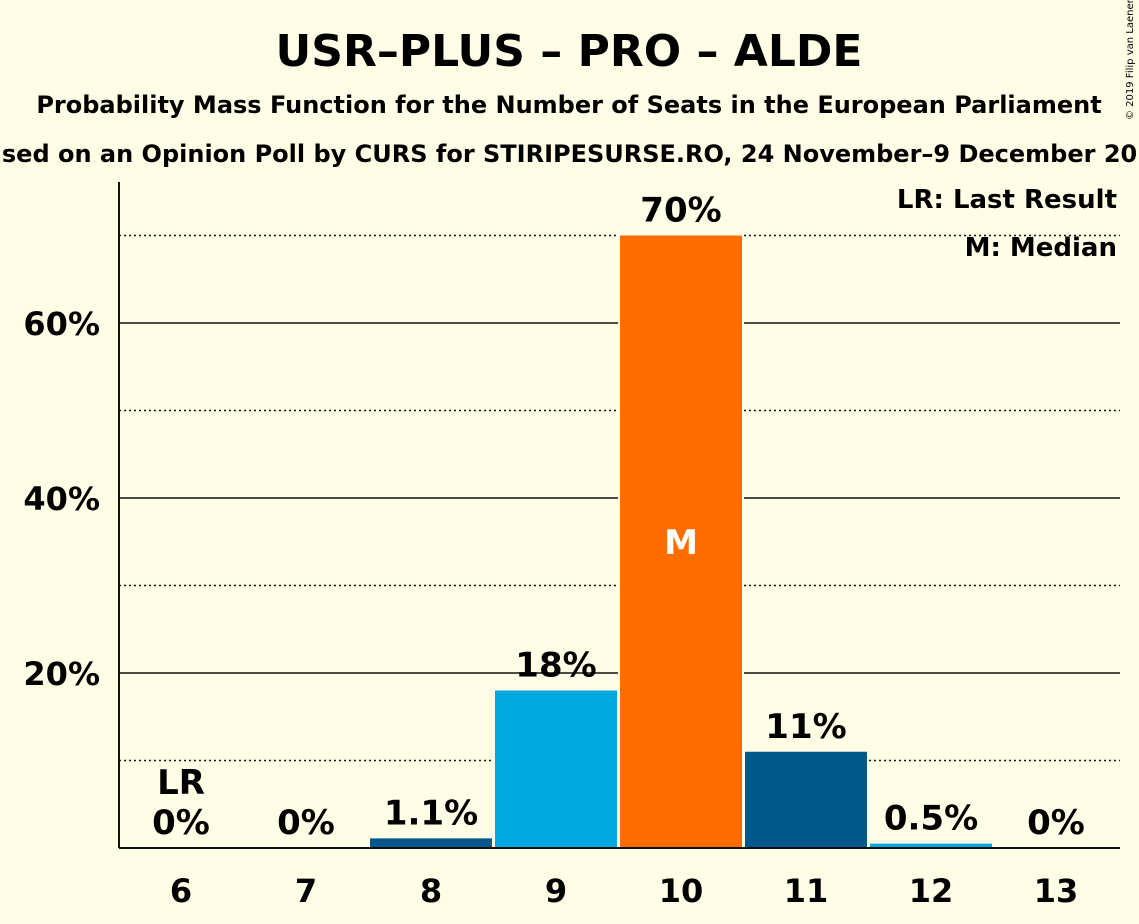  Describe the element at coordinates (624, 891) in the screenshot. I see `x-axis-ticks: 6 7 8 9 10 11 12 13` at that location.